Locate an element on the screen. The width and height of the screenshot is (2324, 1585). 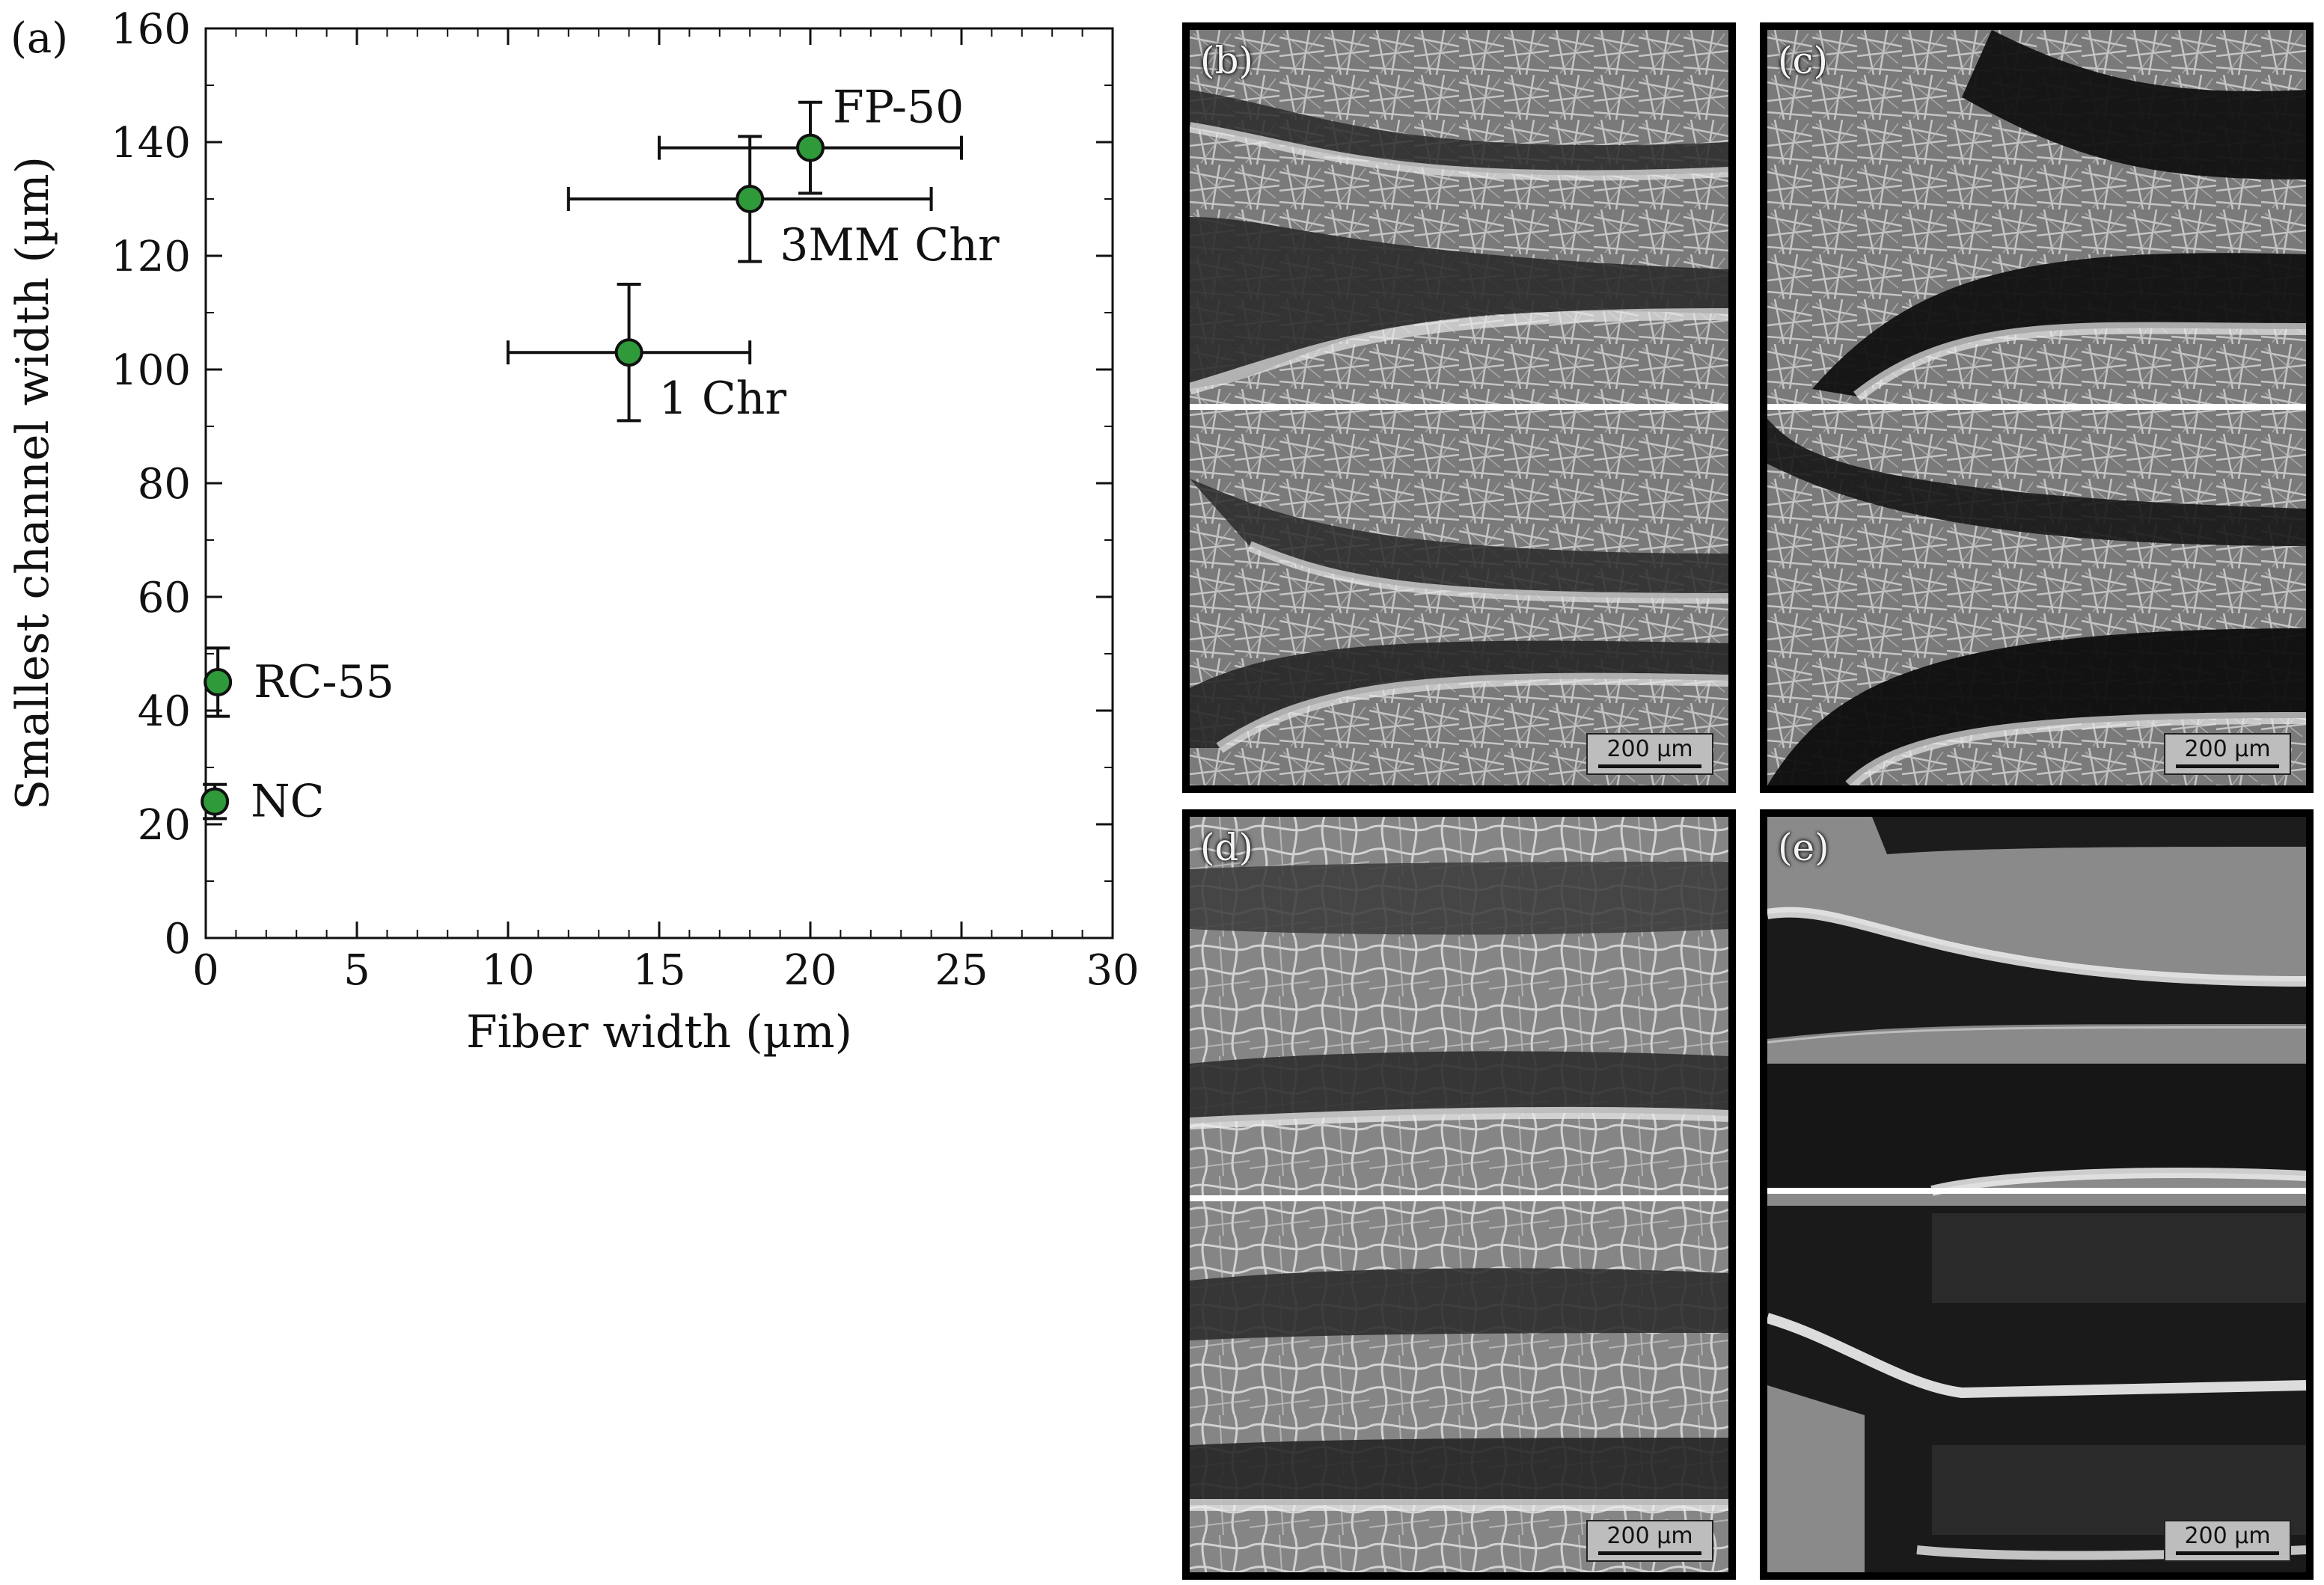
scale-bar-b: 200 µm is located at coordinates (1649, 754).